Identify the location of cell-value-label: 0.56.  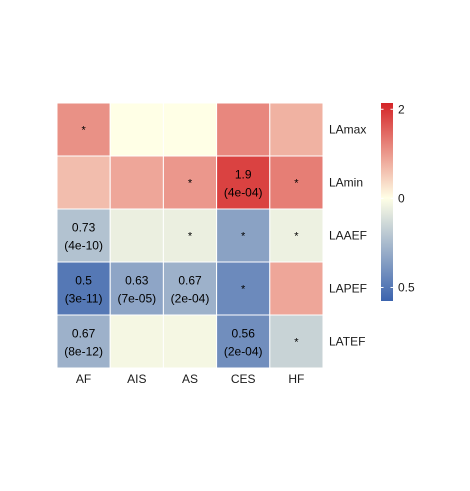
(244, 334).